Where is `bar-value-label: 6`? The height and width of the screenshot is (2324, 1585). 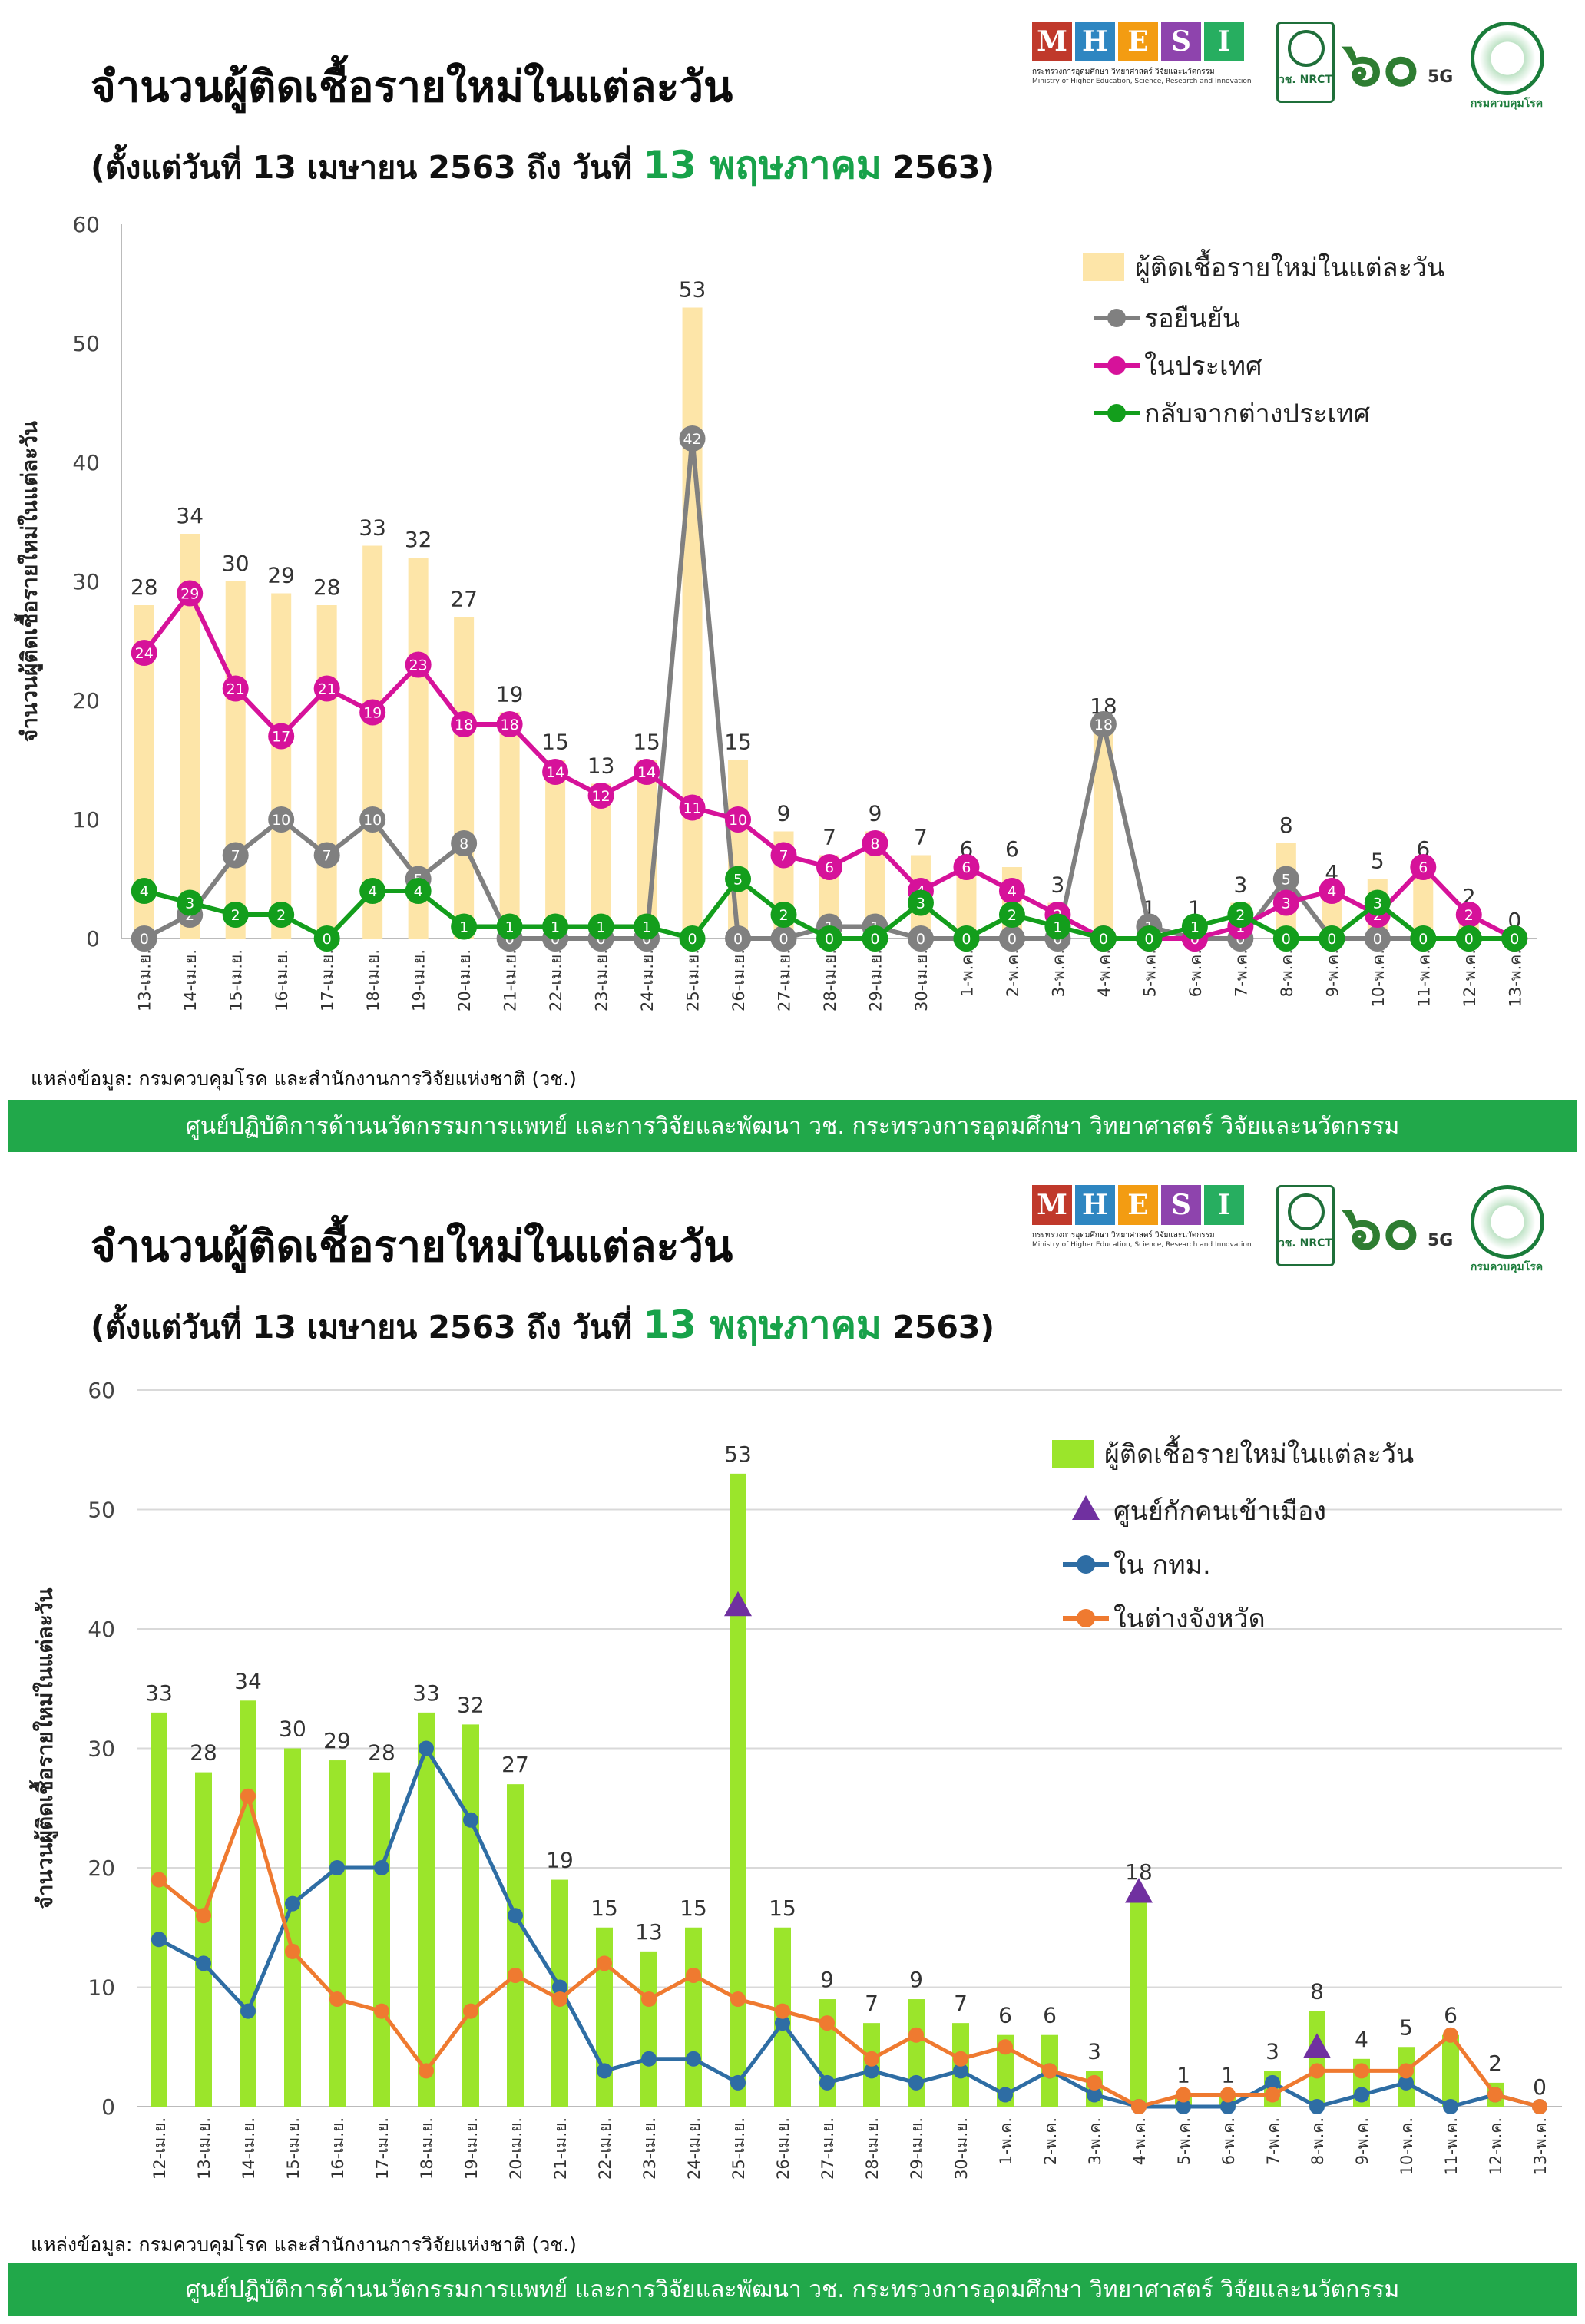
bar-value-label: 6 is located at coordinates (1050, 2015).